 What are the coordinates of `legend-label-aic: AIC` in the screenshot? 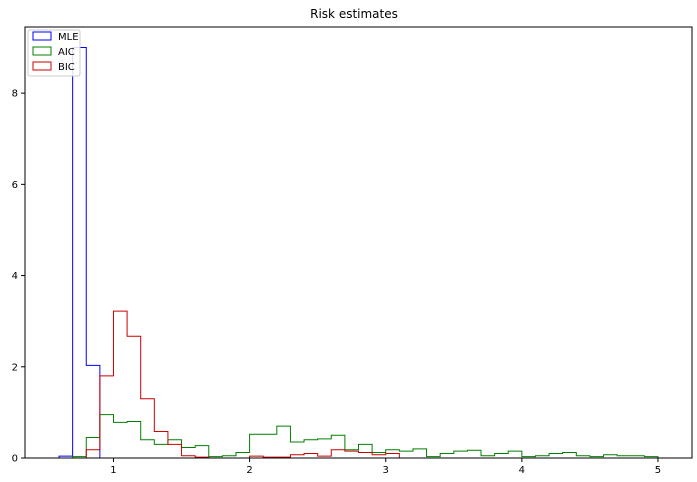 It's located at (66, 52).